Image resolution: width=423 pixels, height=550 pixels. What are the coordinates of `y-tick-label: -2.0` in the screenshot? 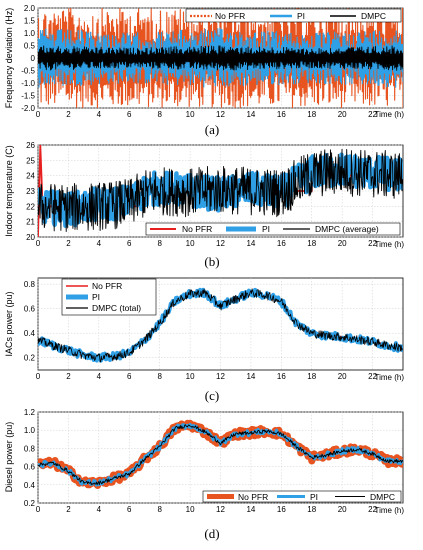 It's located at (28, 108).